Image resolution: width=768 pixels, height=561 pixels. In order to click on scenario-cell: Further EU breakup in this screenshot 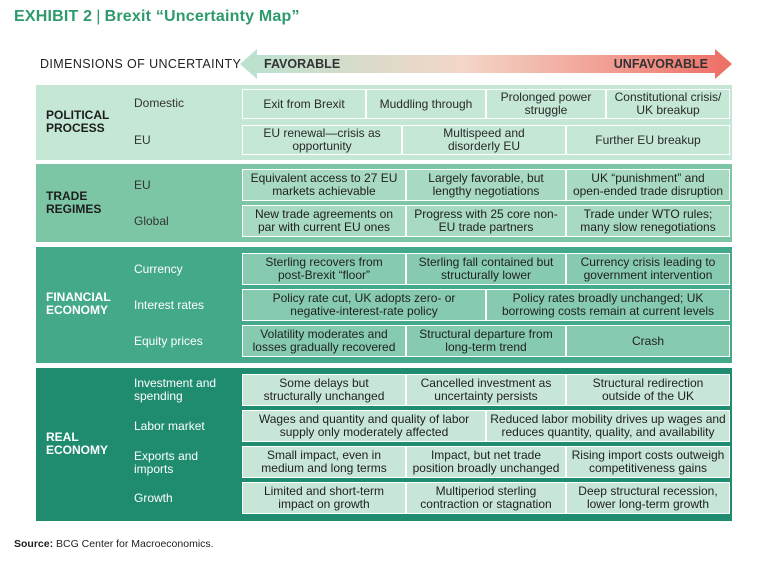, I will do `click(648, 140)`.